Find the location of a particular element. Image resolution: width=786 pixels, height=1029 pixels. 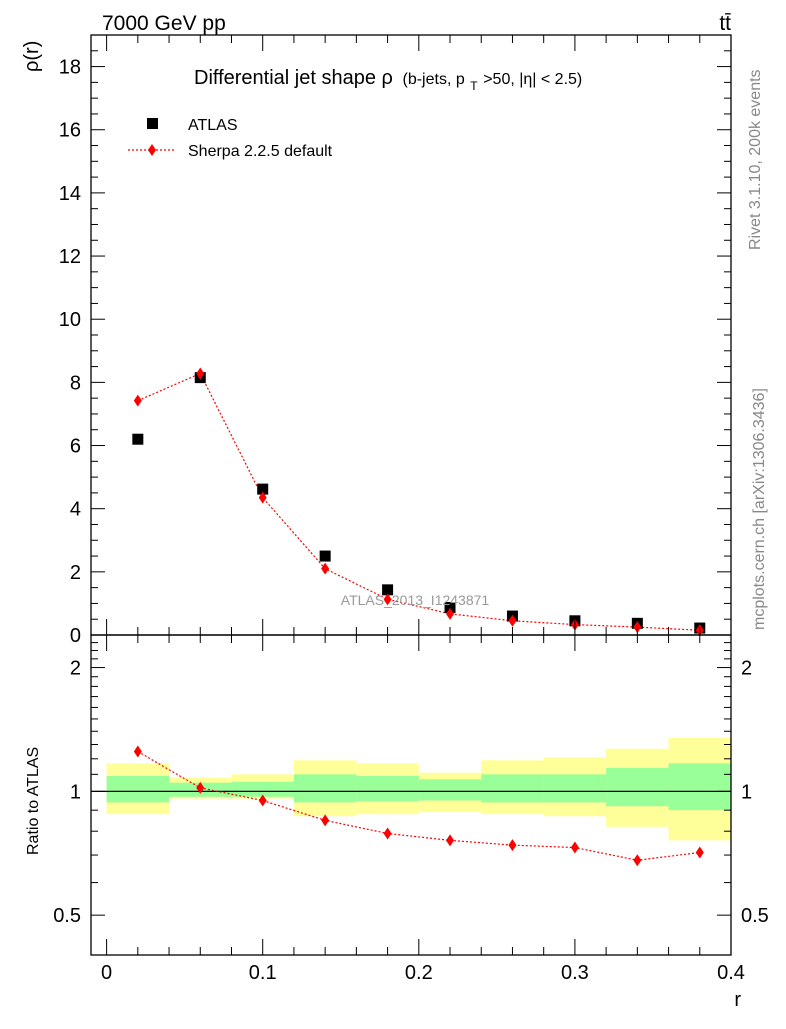

main-y-tick-label: 4 is located at coordinates (75, 510).